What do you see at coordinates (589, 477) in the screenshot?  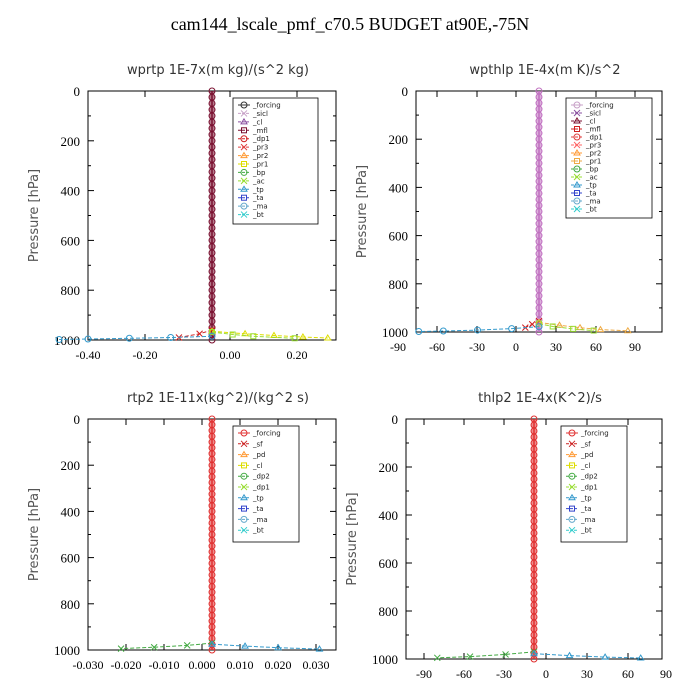 I see `legend-label: _dp2` at bounding box center [589, 477].